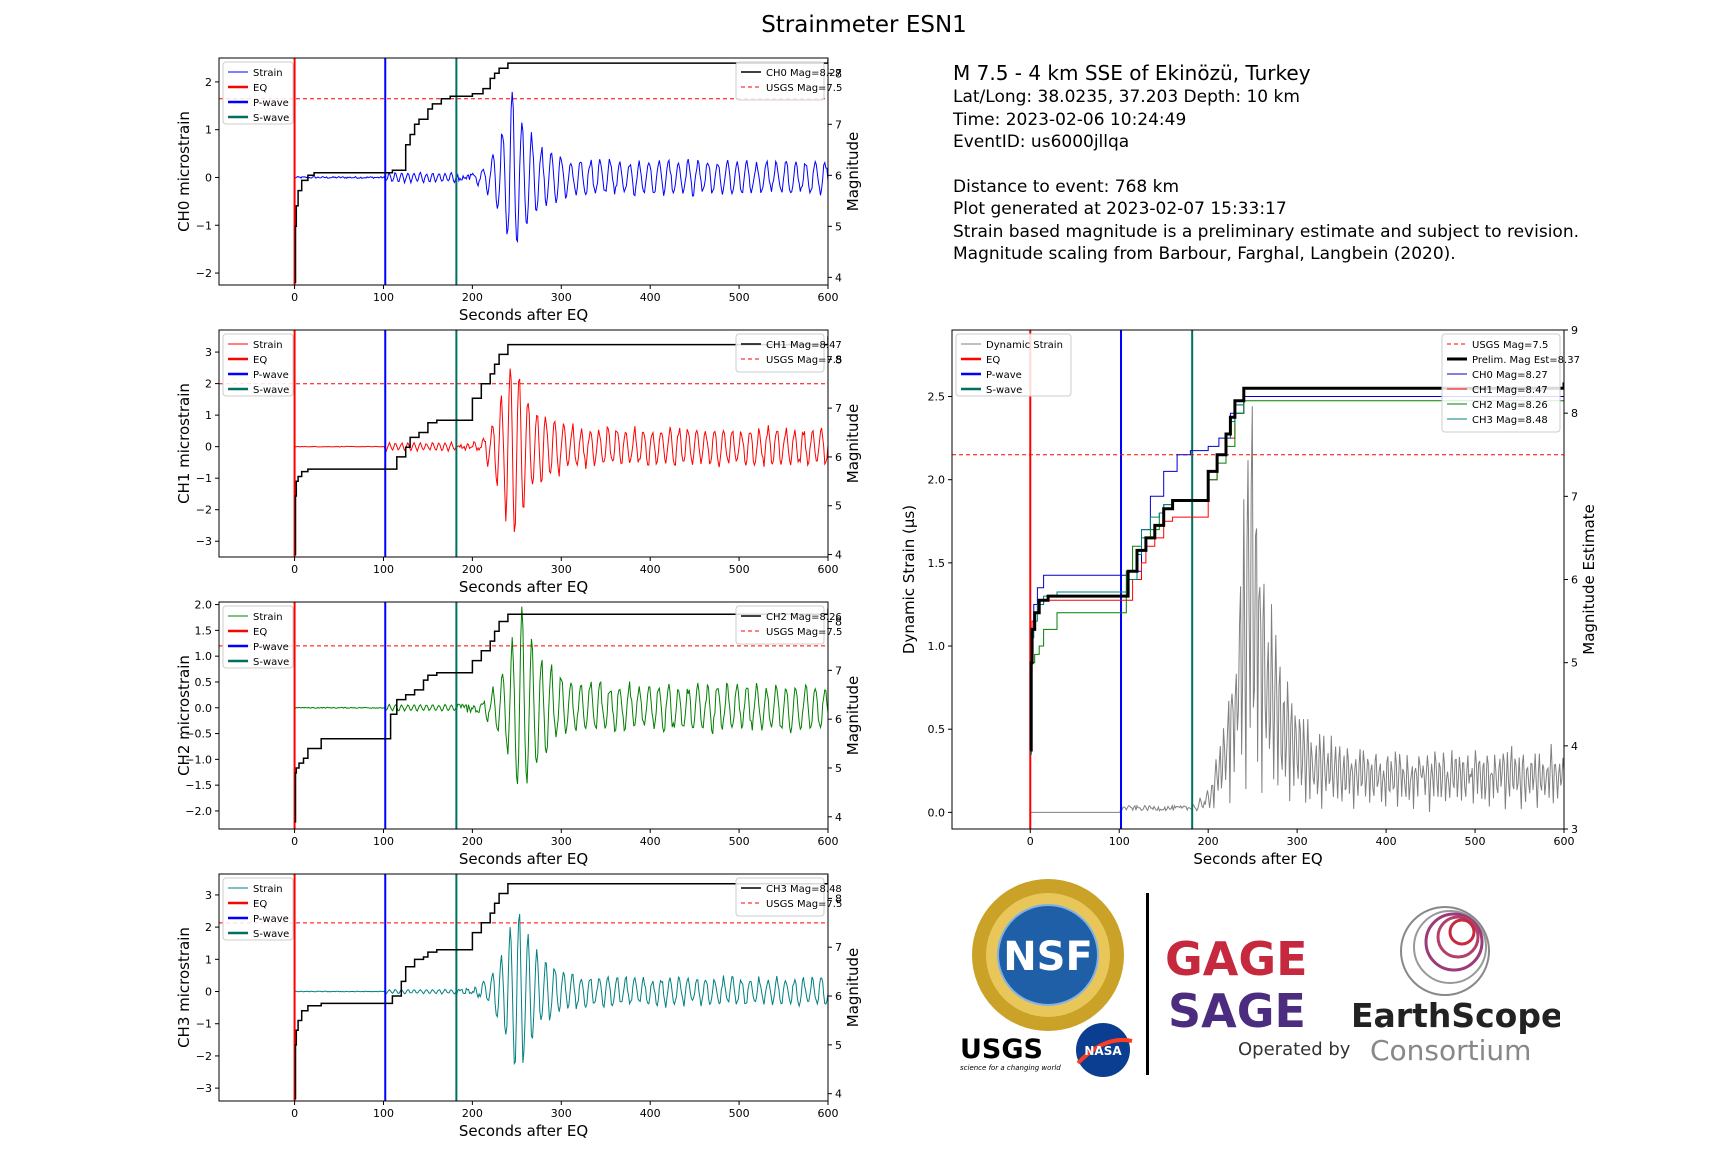  I want to click on y2-tick-label: 9, so click(1574, 330).